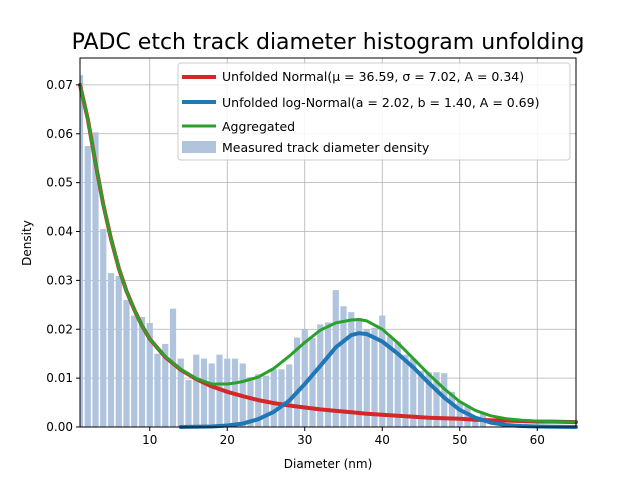 The image size is (640, 480). I want to click on y-tick-label: 0.00, so click(59, 427).